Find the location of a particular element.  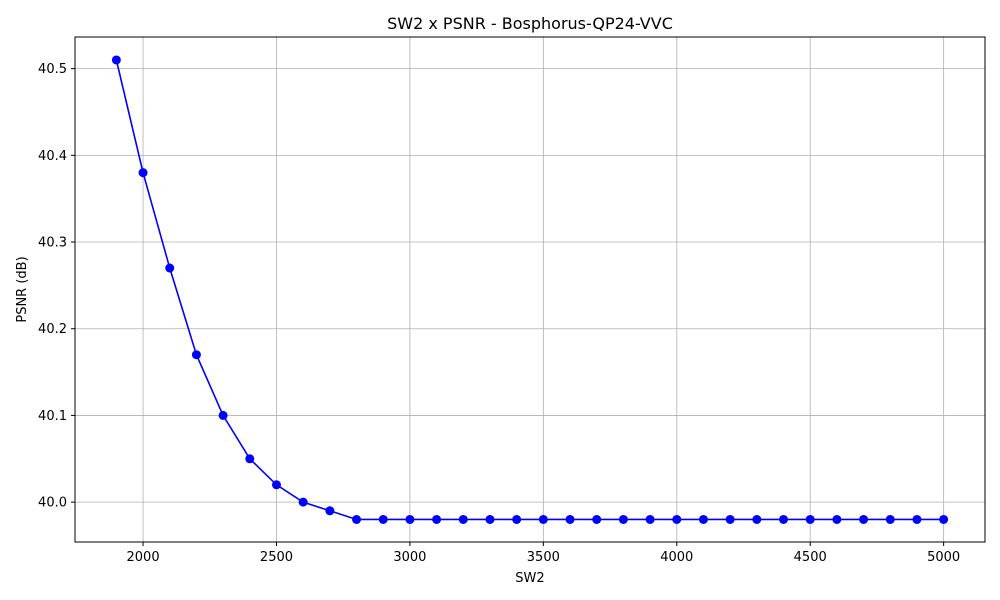

x-tick-label: 3000 is located at coordinates (409, 557).